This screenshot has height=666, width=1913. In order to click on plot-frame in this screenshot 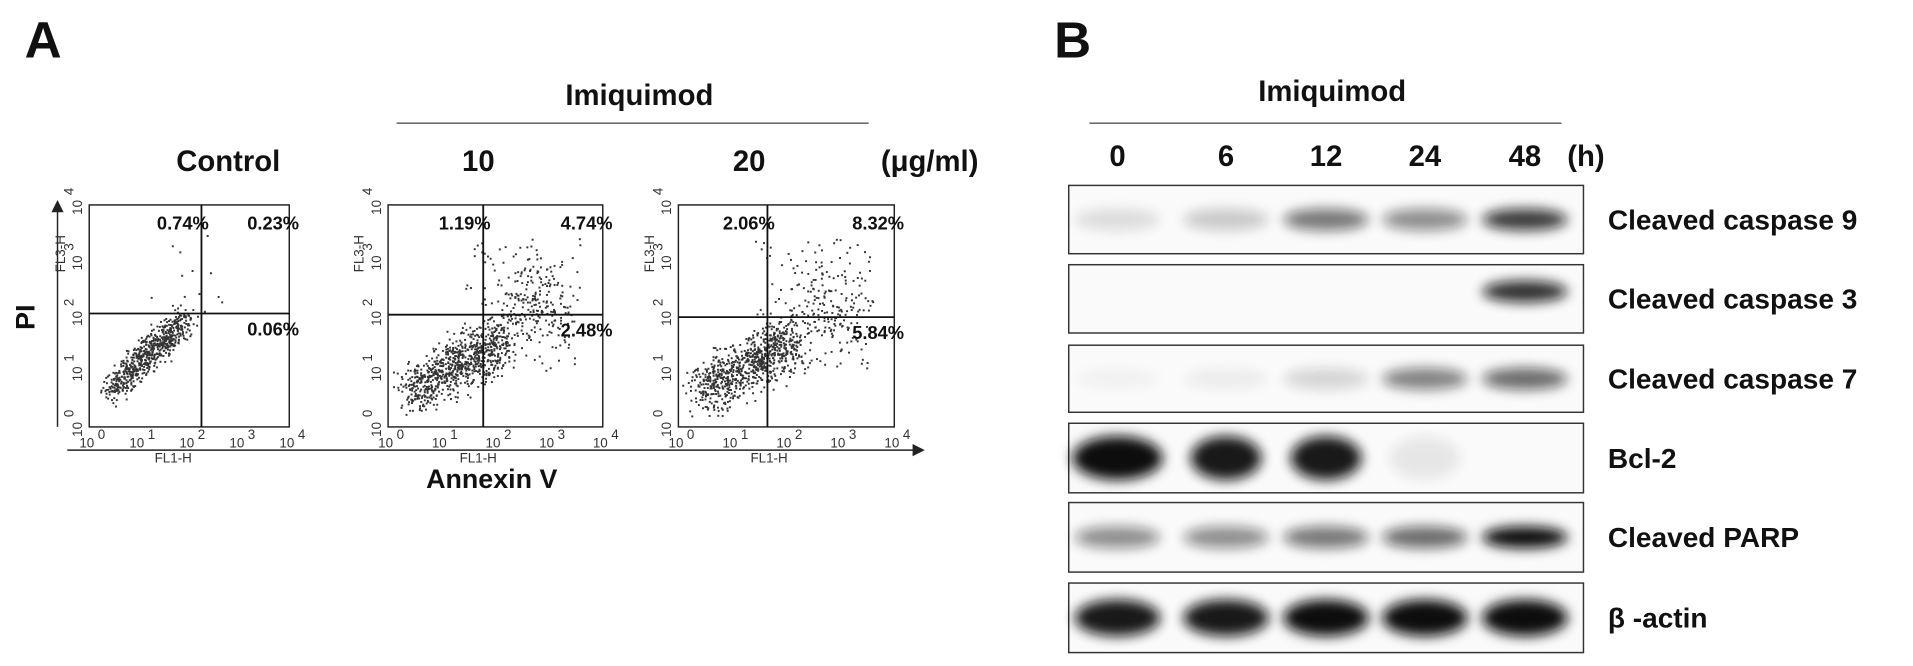, I will do `click(189, 316)`.